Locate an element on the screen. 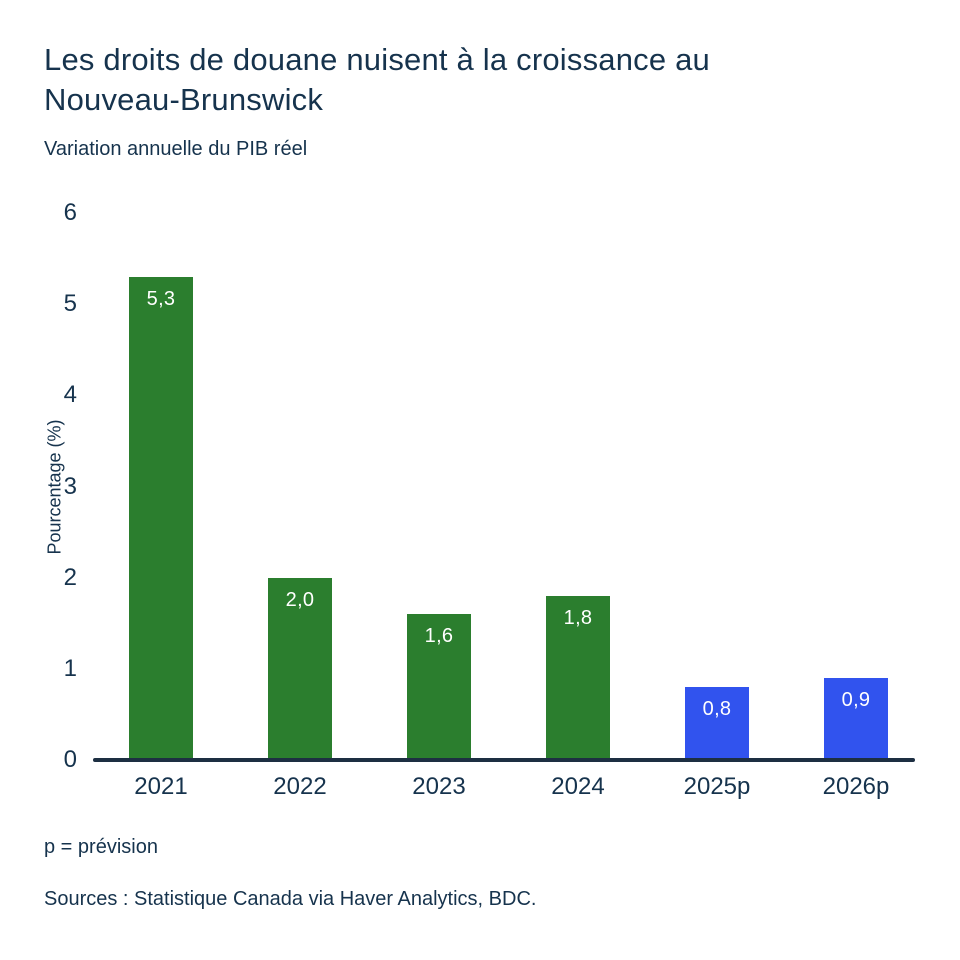 The image size is (960, 960). x-tick-label: 2021 is located at coordinates (161, 786).